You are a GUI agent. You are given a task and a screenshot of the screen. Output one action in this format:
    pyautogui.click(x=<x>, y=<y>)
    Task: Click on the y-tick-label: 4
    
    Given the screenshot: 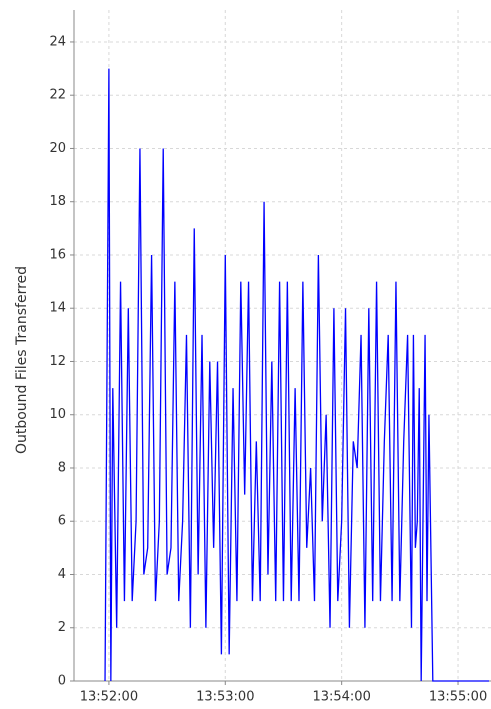 What is the action you would take?
    pyautogui.click(x=62, y=574)
    